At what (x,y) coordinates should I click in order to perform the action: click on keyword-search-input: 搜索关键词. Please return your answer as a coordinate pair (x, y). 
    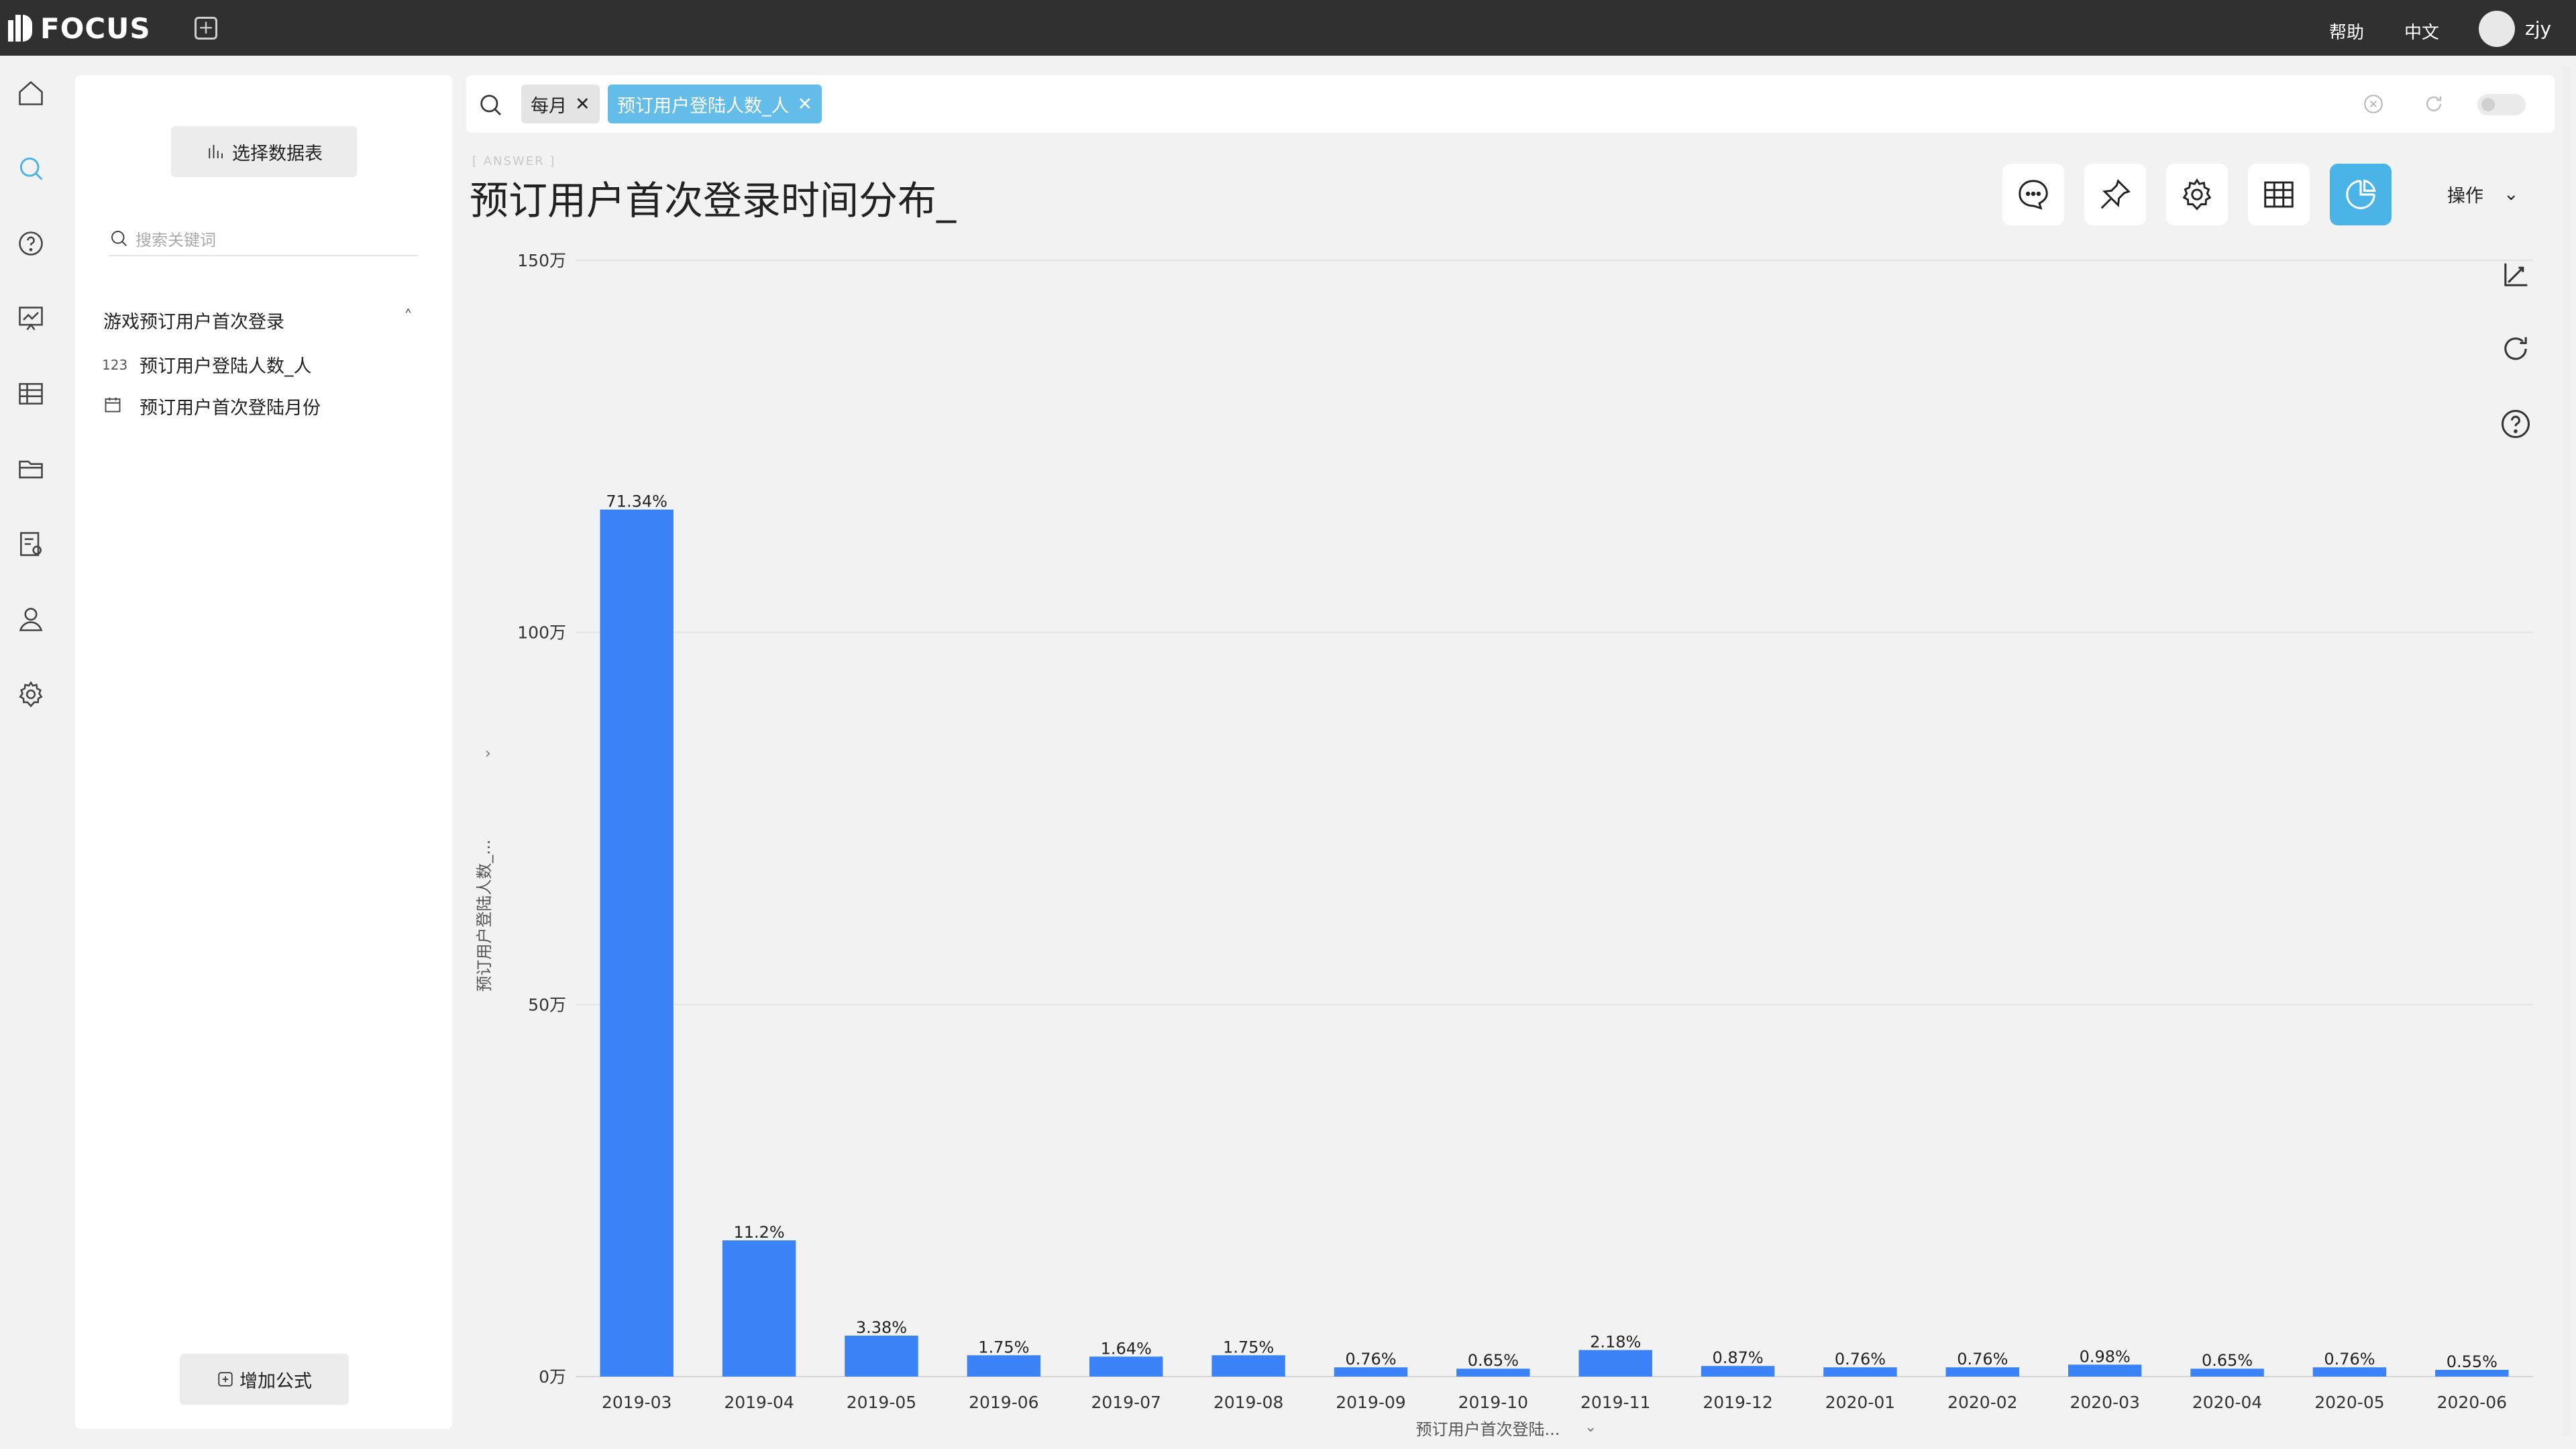
    Looking at the image, I should click on (264, 238).